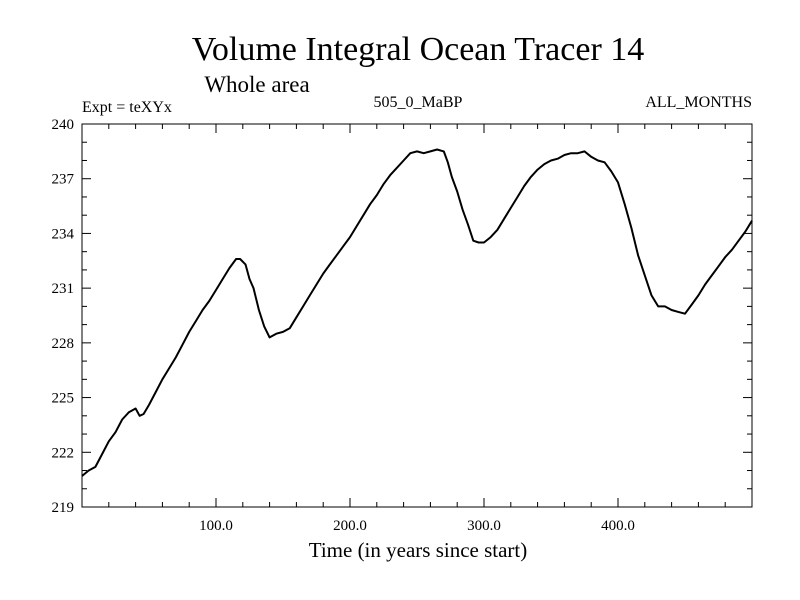 The height and width of the screenshot is (600, 800). Describe the element at coordinates (63, 508) in the screenshot. I see `y-tick-label: 219` at that location.